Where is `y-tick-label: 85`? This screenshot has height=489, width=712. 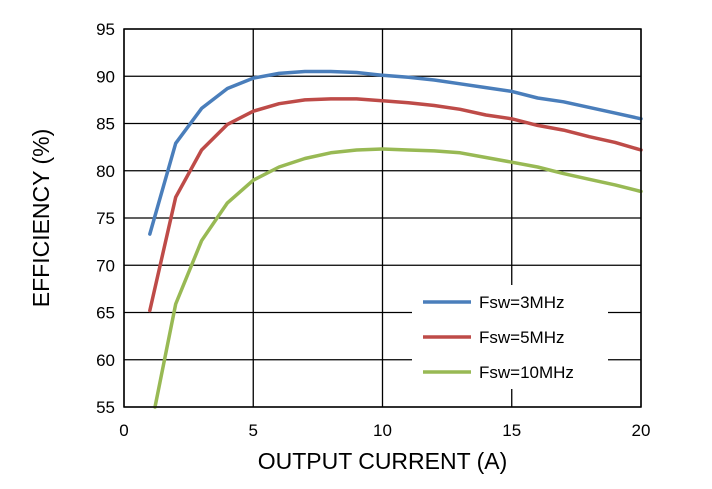
y-tick-label: 85 is located at coordinates (105, 124).